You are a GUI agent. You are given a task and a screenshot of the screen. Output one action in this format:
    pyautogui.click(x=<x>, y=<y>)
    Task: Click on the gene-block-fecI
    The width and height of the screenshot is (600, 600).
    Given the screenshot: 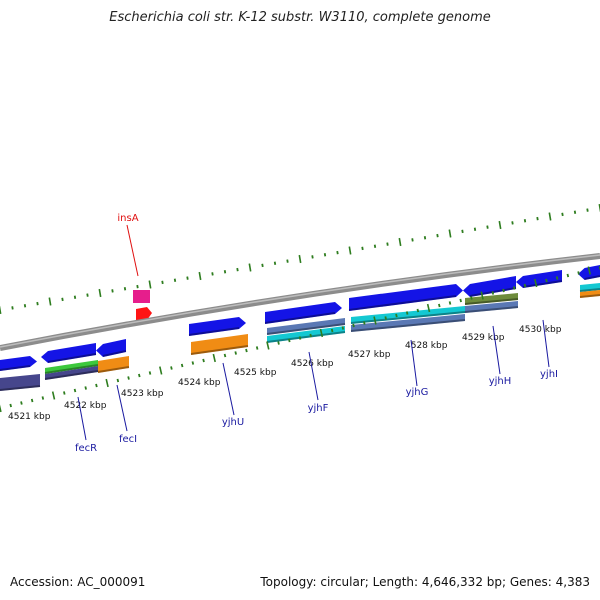 What is the action you would take?
    pyautogui.click(x=111, y=348)
    